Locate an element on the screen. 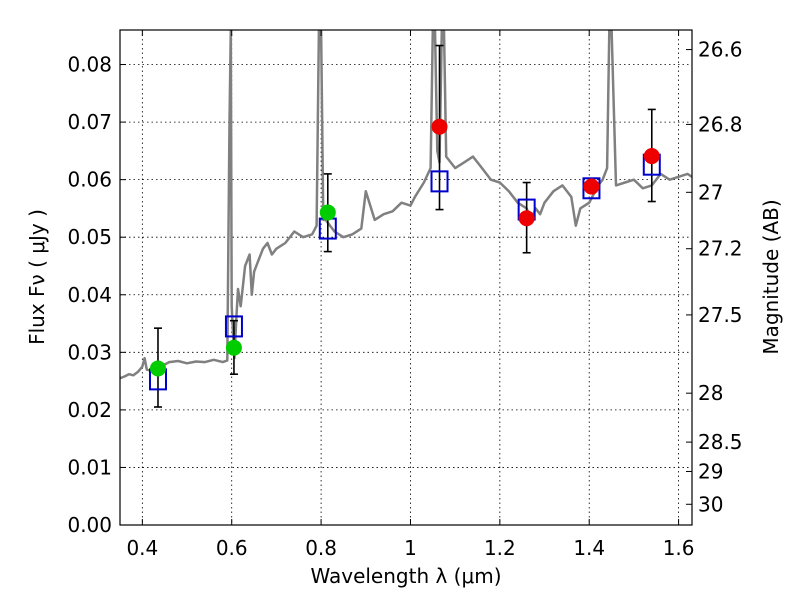  y-tick-label: 0.08 is located at coordinates (89, 65).